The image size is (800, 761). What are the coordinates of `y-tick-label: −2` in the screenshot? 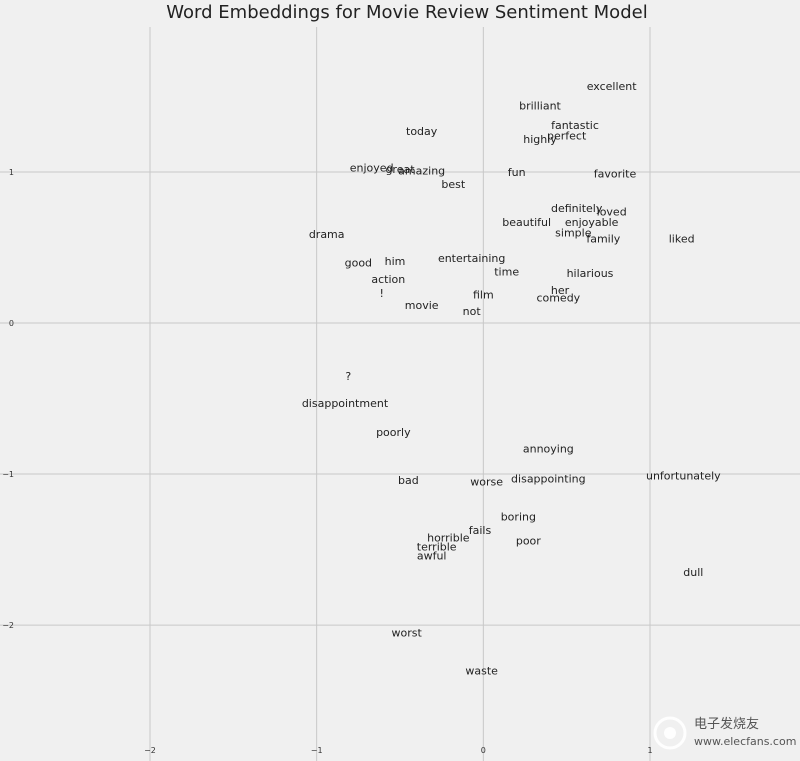 It's located at (8, 625).